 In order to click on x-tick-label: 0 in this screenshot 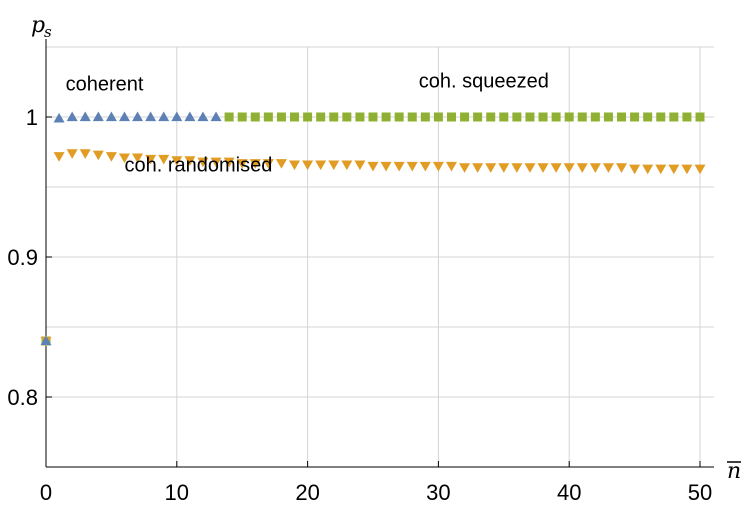, I will do `click(46, 492)`.